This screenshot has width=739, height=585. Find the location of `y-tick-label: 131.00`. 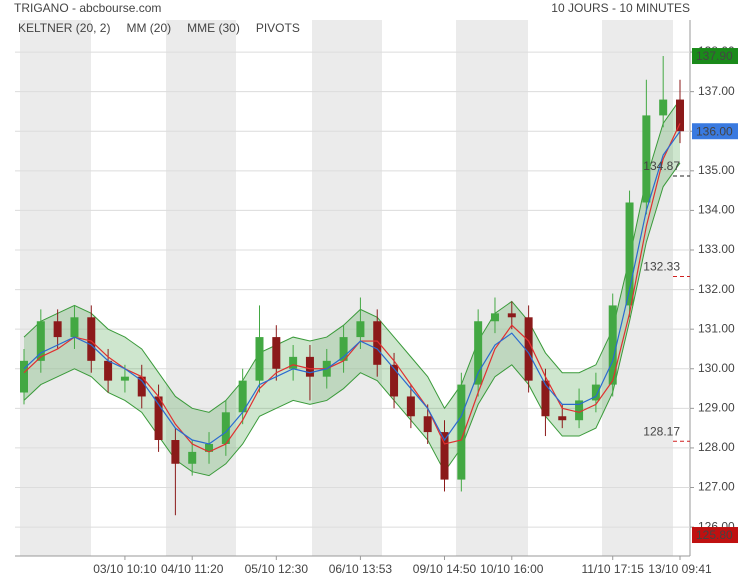

y-tick-label: 131.00 is located at coordinates (716, 328).